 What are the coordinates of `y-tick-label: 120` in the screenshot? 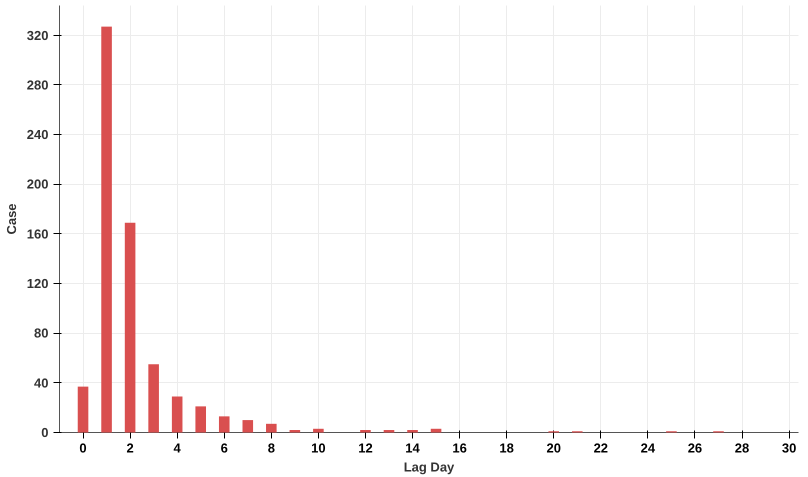 It's located at (37, 284).